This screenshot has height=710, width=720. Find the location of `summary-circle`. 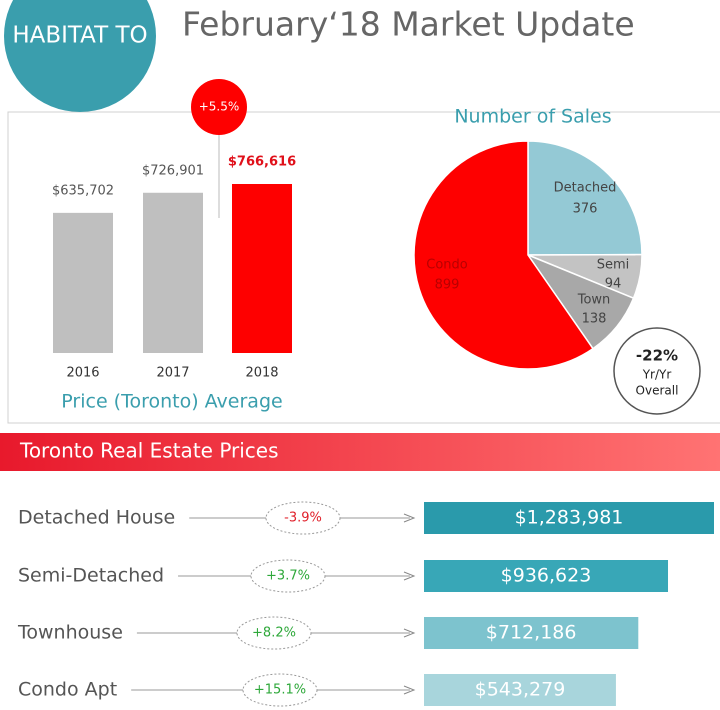

summary-circle is located at coordinates (657, 371).